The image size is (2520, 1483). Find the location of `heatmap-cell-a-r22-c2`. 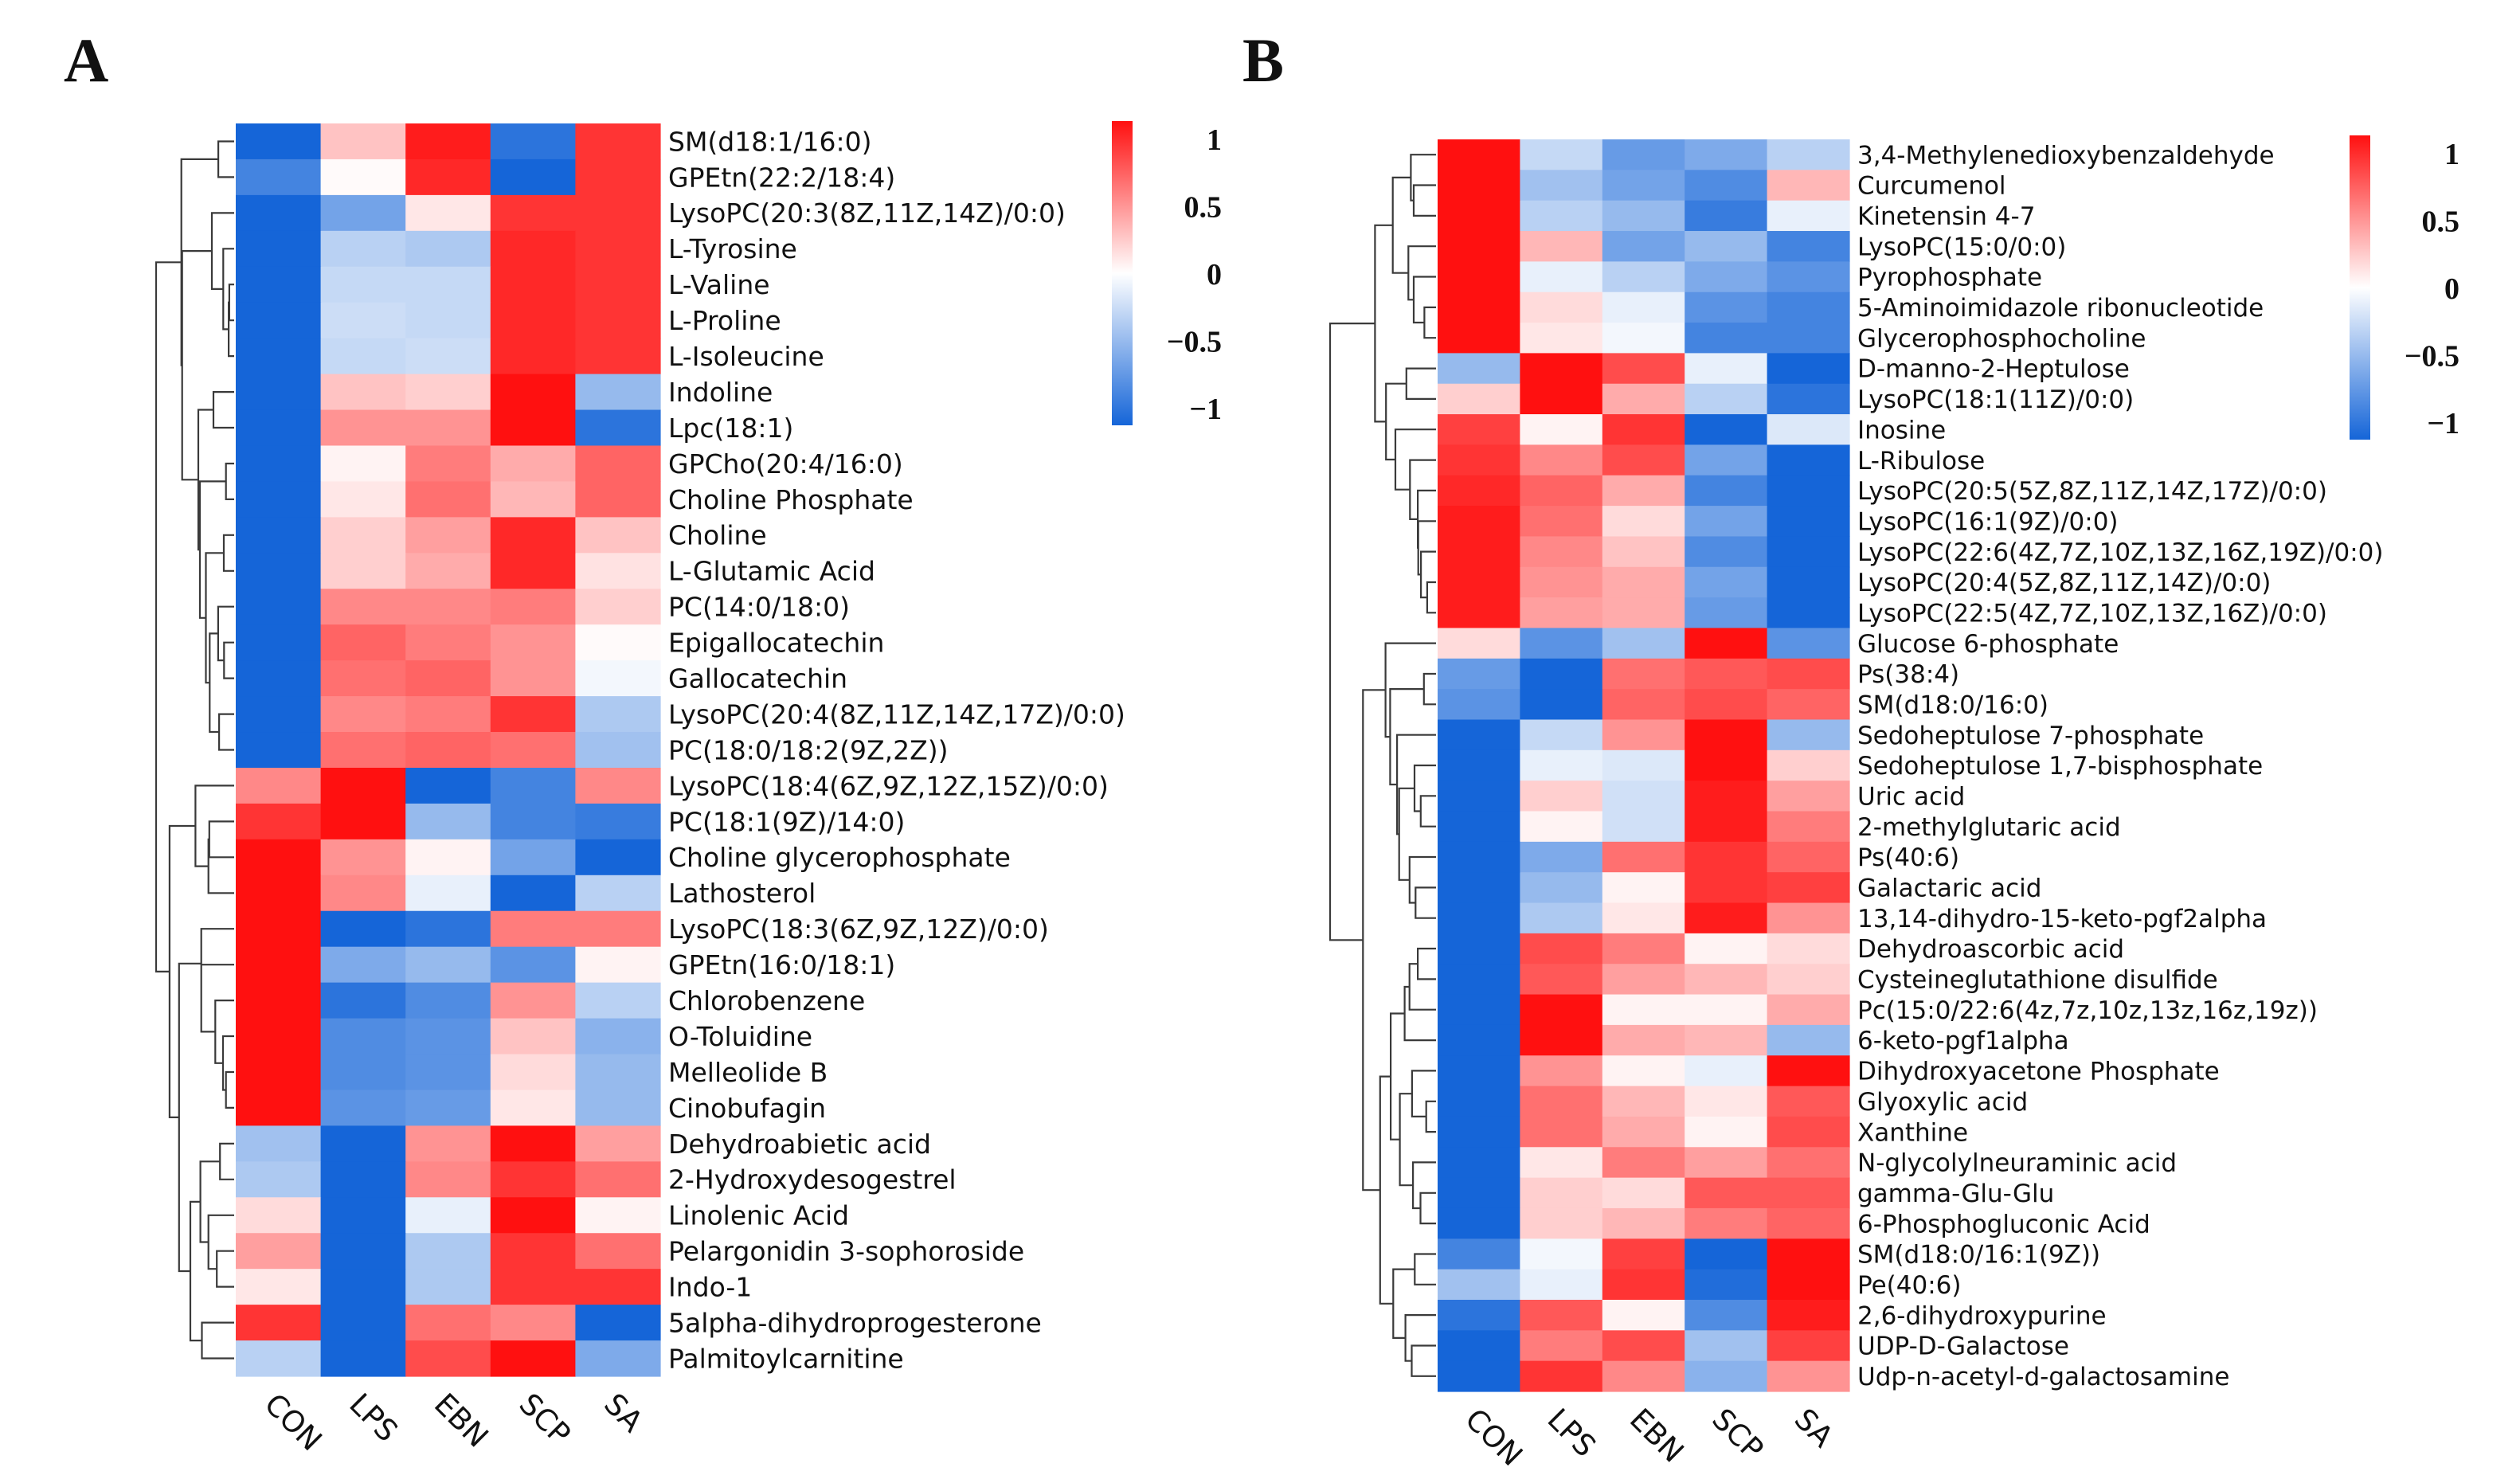

heatmap-cell-a-r22-c2 is located at coordinates (448, 929).